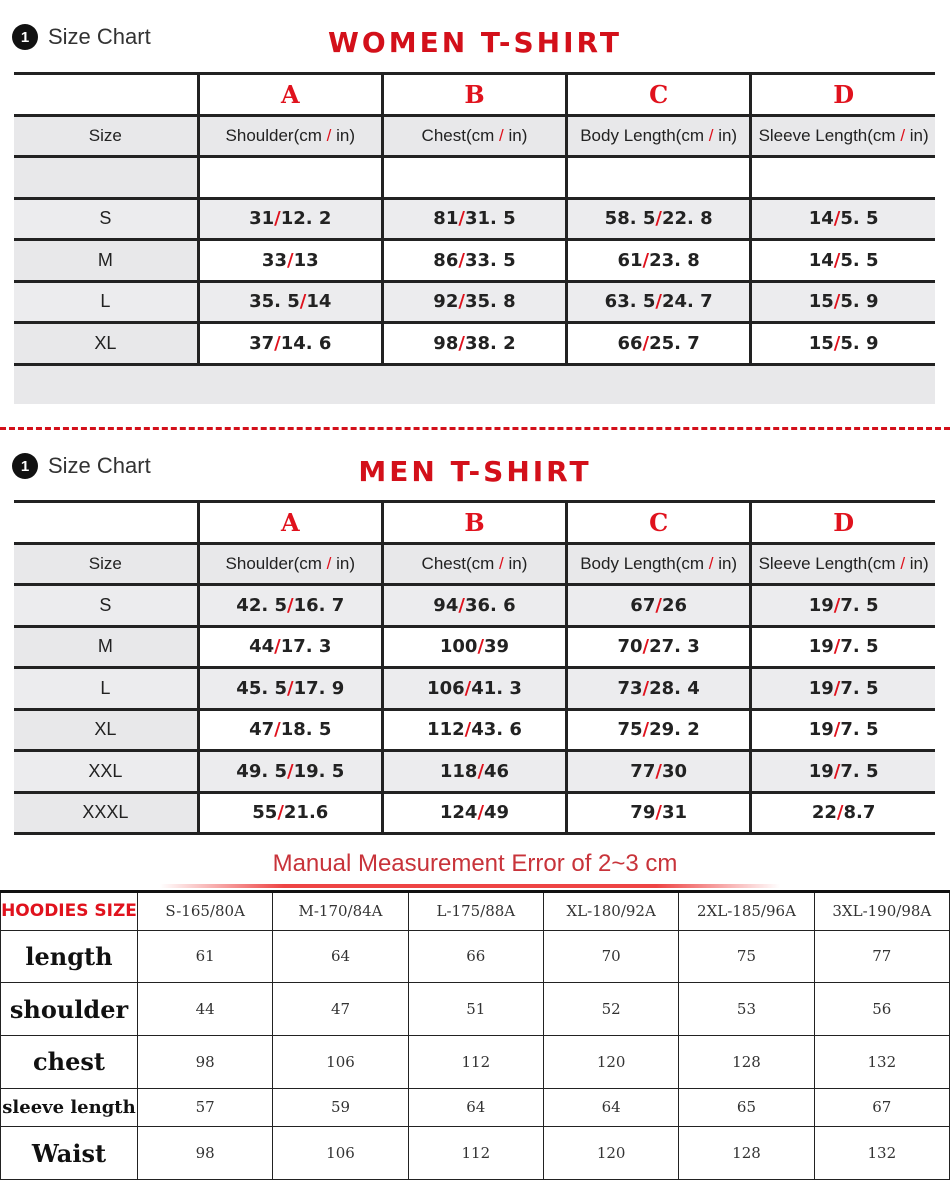  I want to click on table-row: XL 47/18. 5 112/43. 6 75/29. 2 19/7. 5, so click(474, 729).